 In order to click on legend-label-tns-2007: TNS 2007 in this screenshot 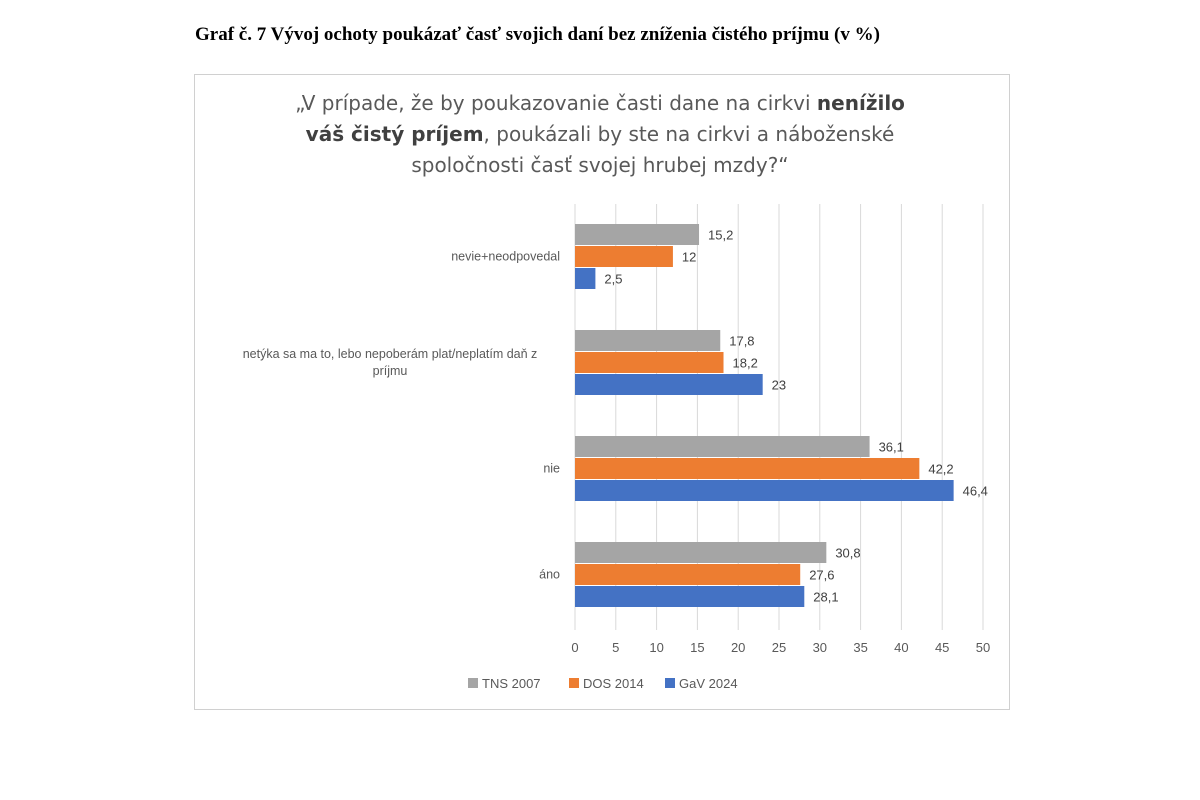, I will do `click(511, 683)`.